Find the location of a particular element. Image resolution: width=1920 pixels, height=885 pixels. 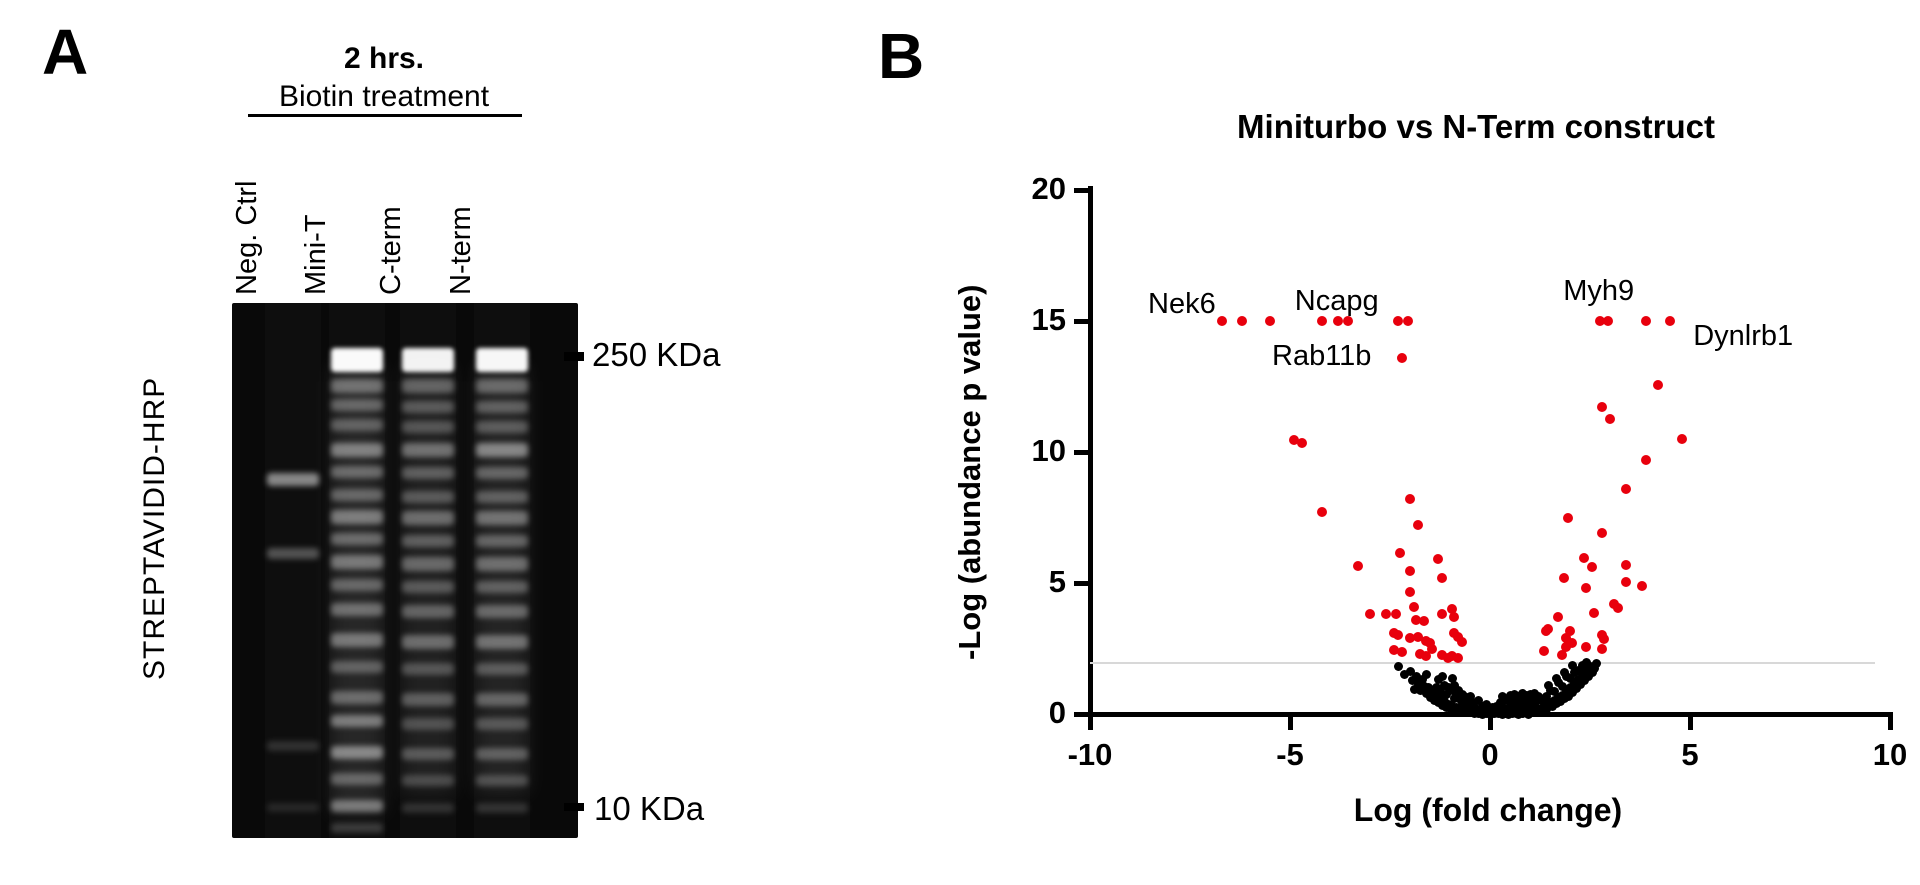

x-axis-title: Log (fold change) is located at coordinates (1488, 810).